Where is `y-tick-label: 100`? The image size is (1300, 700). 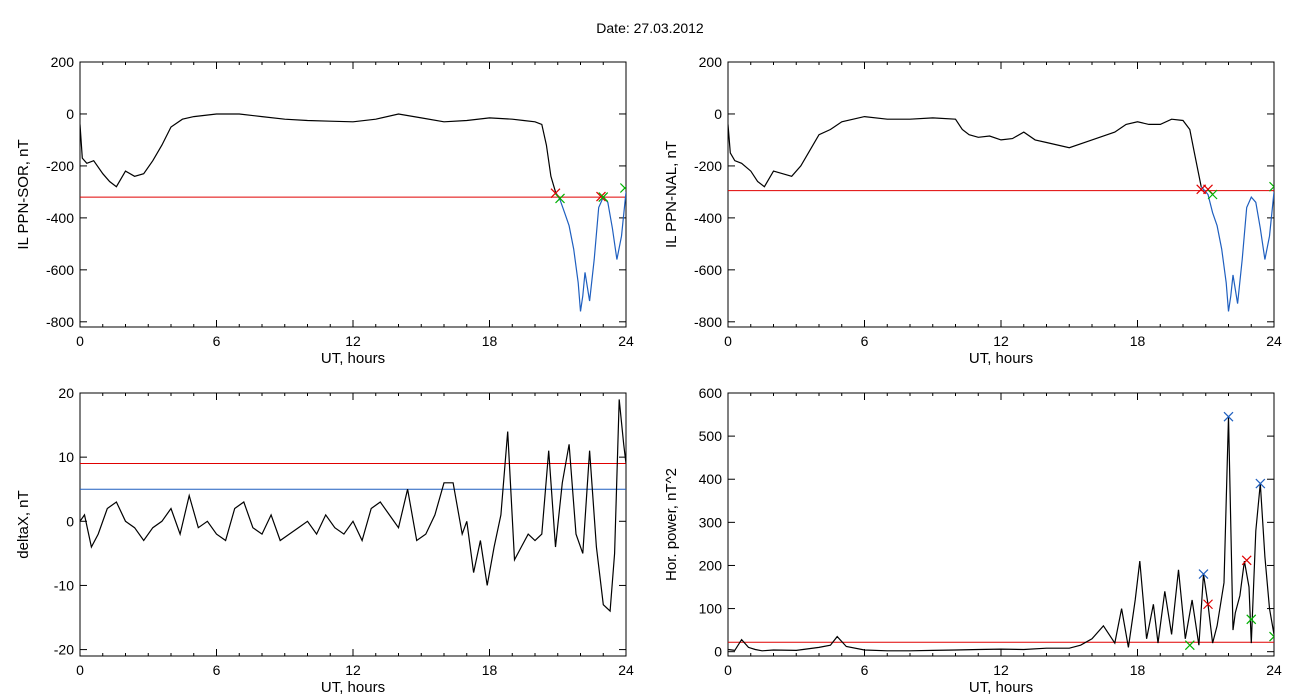
y-tick-label: 100 is located at coordinates (711, 609).